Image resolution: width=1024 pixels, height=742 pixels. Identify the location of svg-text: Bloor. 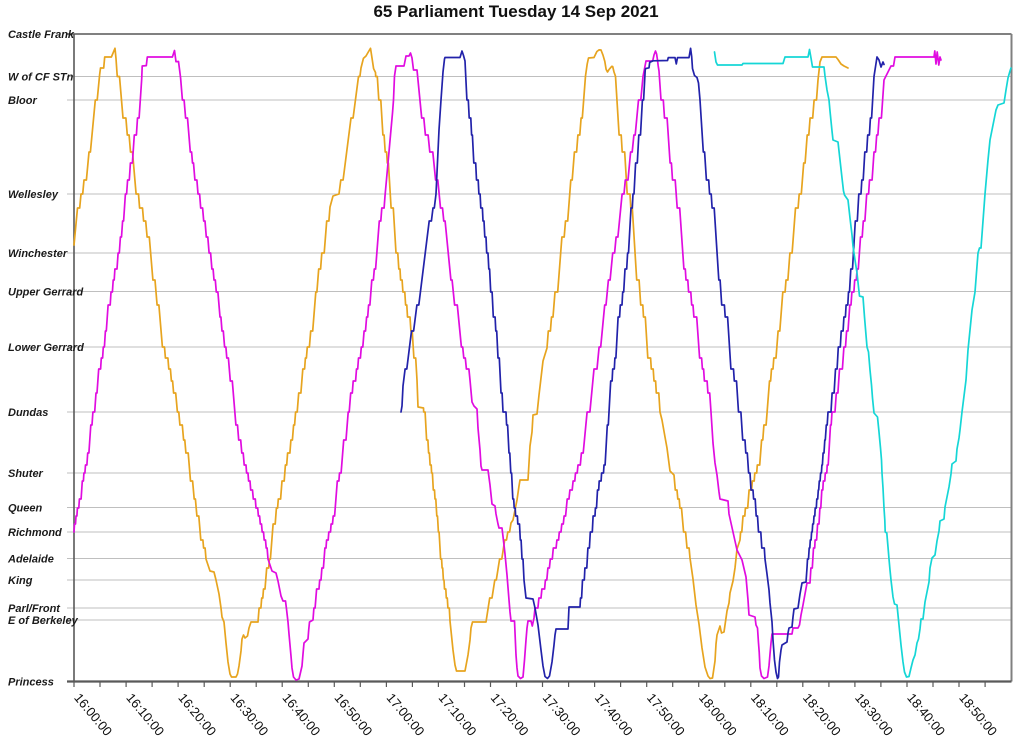
(22, 101).